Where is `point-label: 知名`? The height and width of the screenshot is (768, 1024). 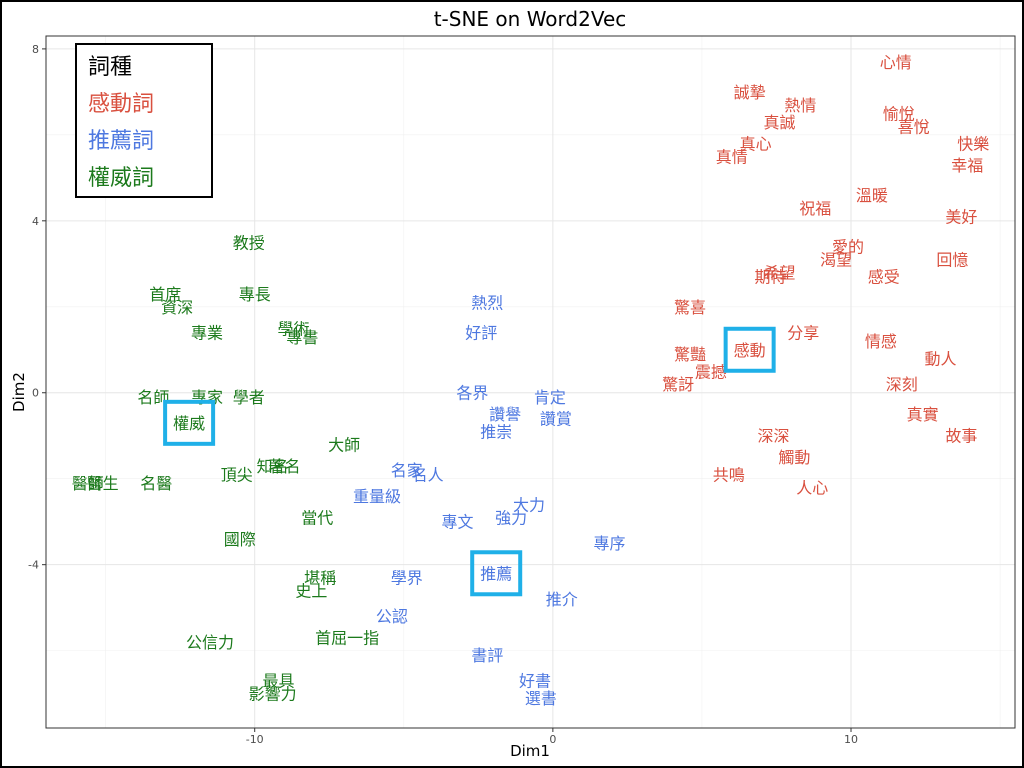 point-label: 知名 is located at coordinates (273, 466).